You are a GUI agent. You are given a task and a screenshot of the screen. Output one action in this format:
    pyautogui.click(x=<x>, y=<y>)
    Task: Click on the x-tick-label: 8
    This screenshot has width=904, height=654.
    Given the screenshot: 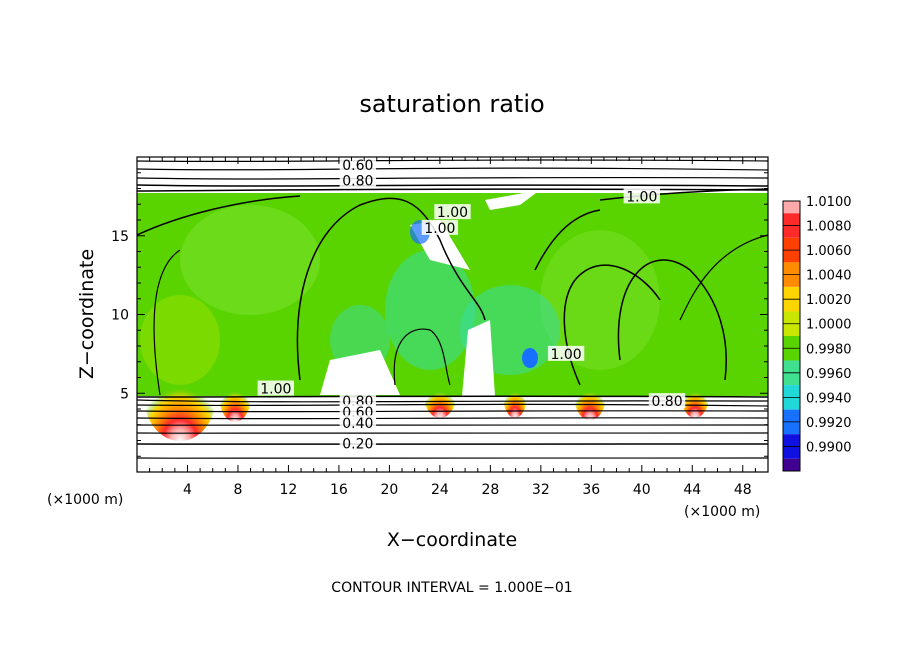 What is the action you would take?
    pyautogui.click(x=237, y=490)
    